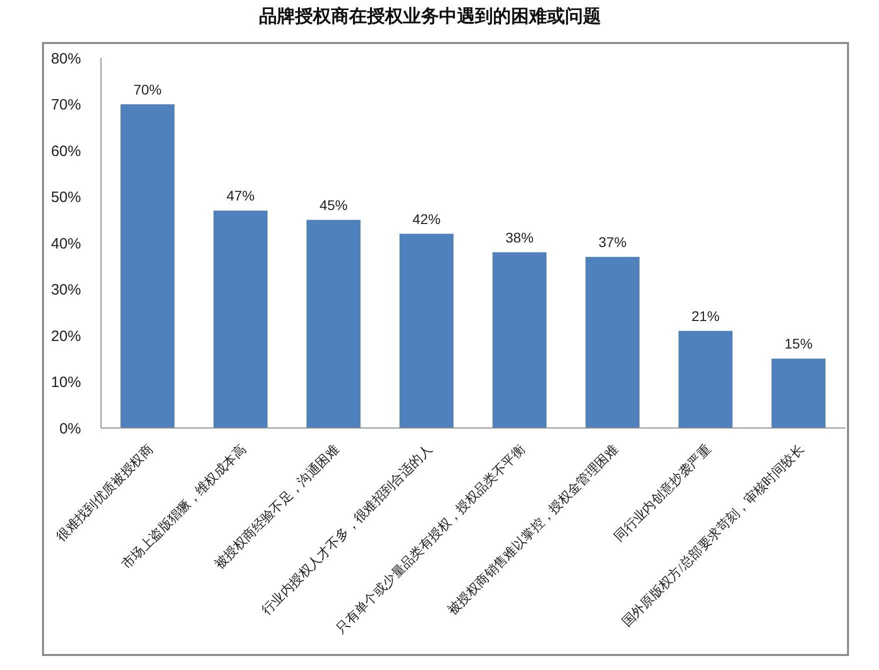 The image size is (879, 670). I want to click on y-tick-label: 20%, so click(65, 336).